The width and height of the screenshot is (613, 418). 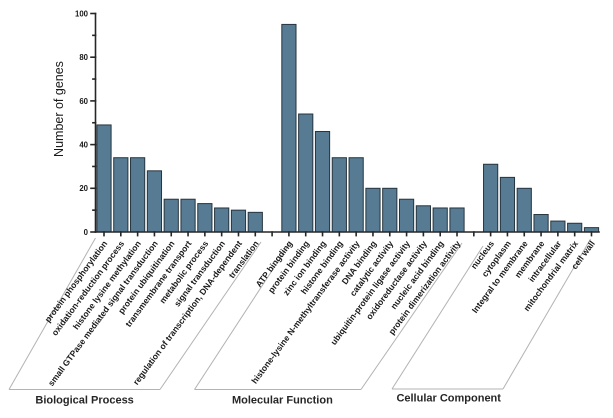 What do you see at coordinates (282, 401) in the screenshot?
I see `svg-text: Molecular Function` at bounding box center [282, 401].